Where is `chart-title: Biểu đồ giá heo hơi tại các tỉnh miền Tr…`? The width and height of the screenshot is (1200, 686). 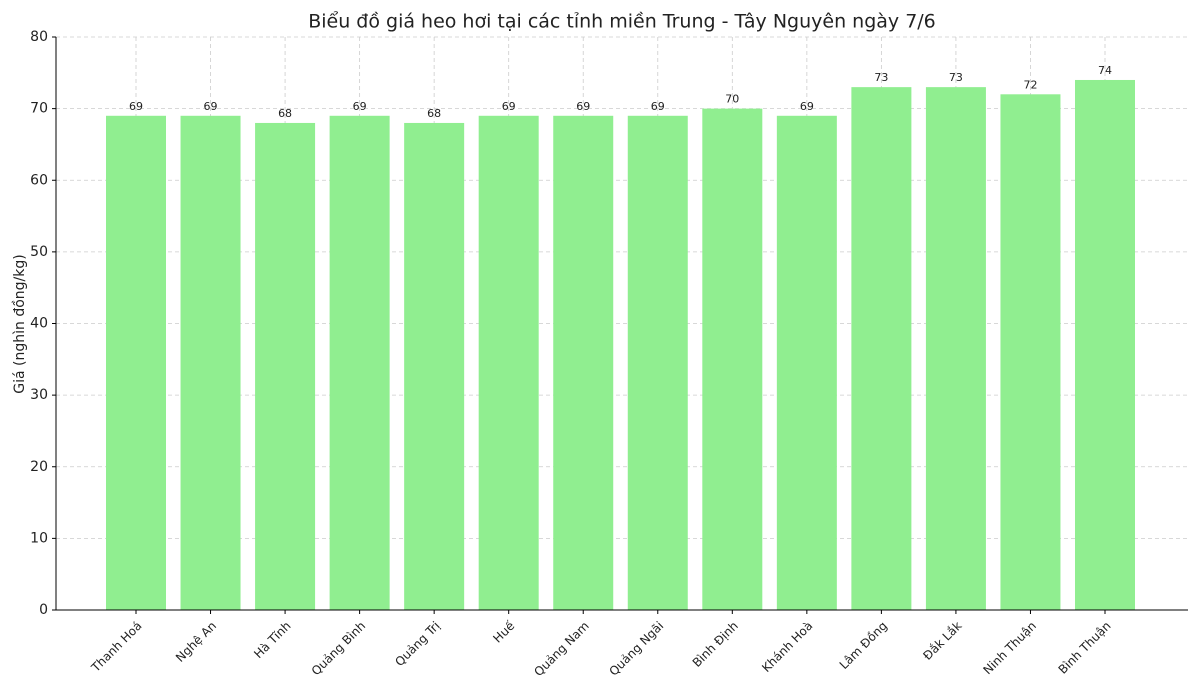 chart-title: Biểu đồ giá heo hơi tại các tỉnh miền Tr… is located at coordinates (622, 22).